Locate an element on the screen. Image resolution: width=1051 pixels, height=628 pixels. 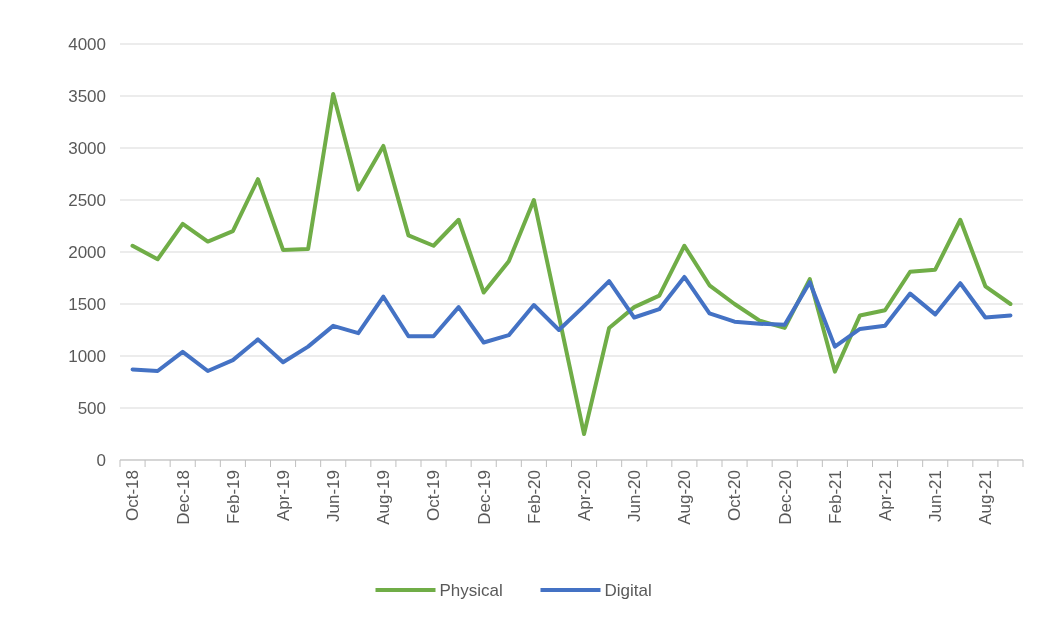
y-tick-label: 0 is located at coordinates (101, 460).